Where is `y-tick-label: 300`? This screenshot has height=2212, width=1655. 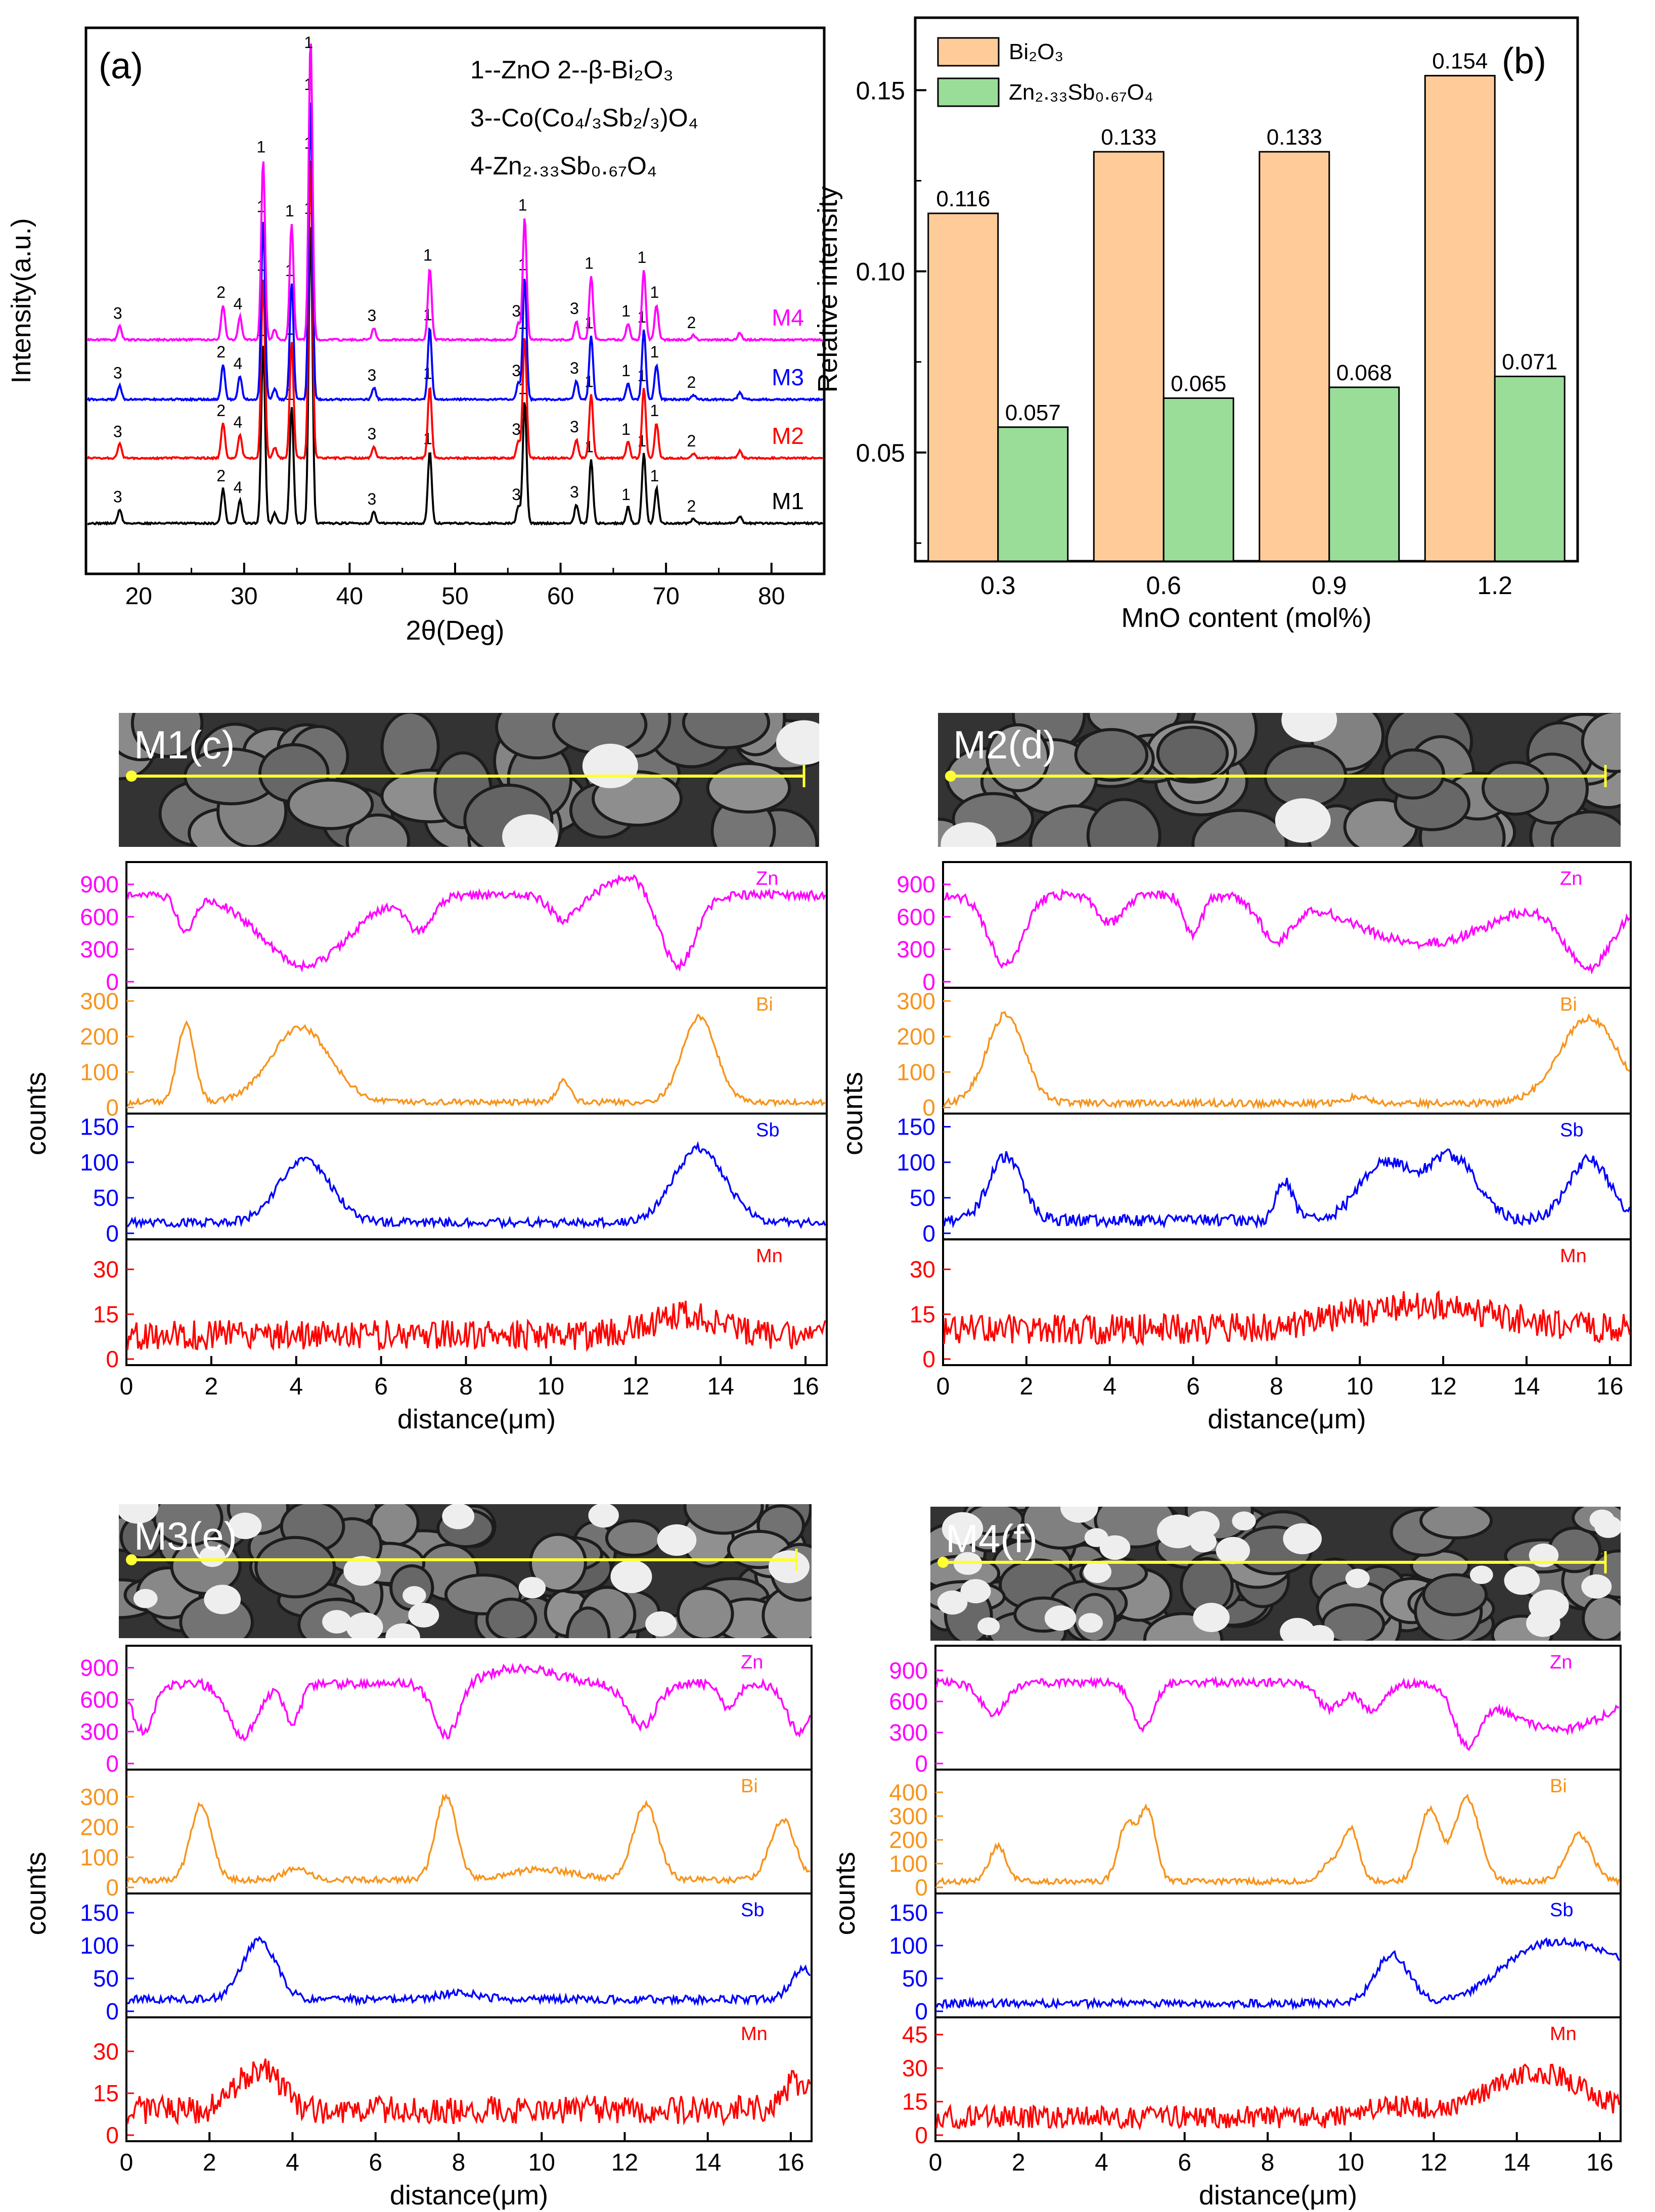 y-tick-label: 300 is located at coordinates (99, 950).